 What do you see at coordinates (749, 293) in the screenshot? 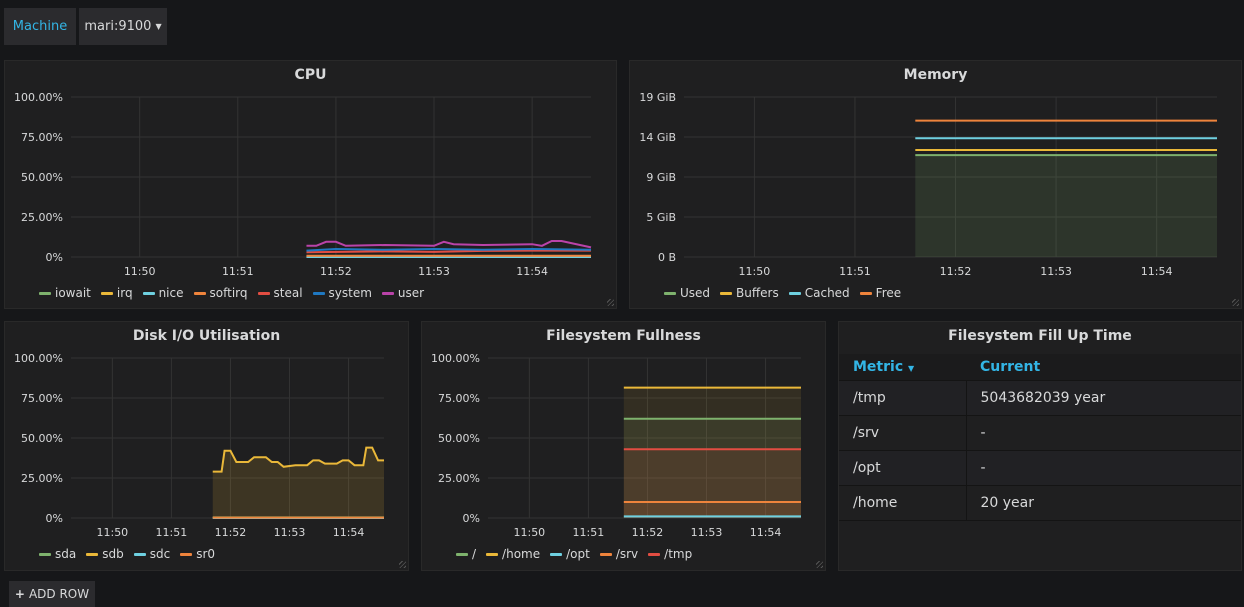
I see `legend-item: Buffers` at bounding box center [749, 293].